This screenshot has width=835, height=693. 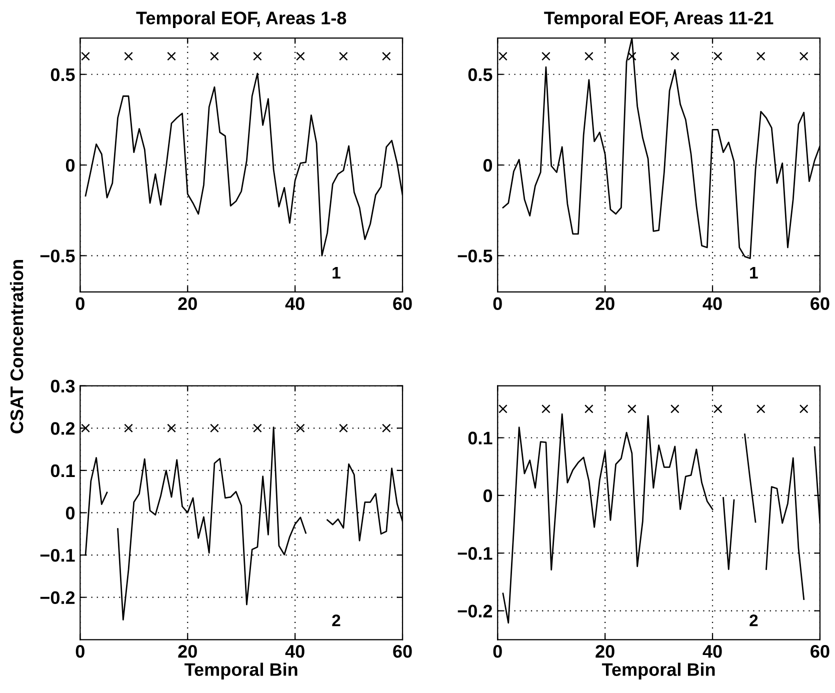 I want to click on y-tick-label: 0.3, so click(x=62, y=386).